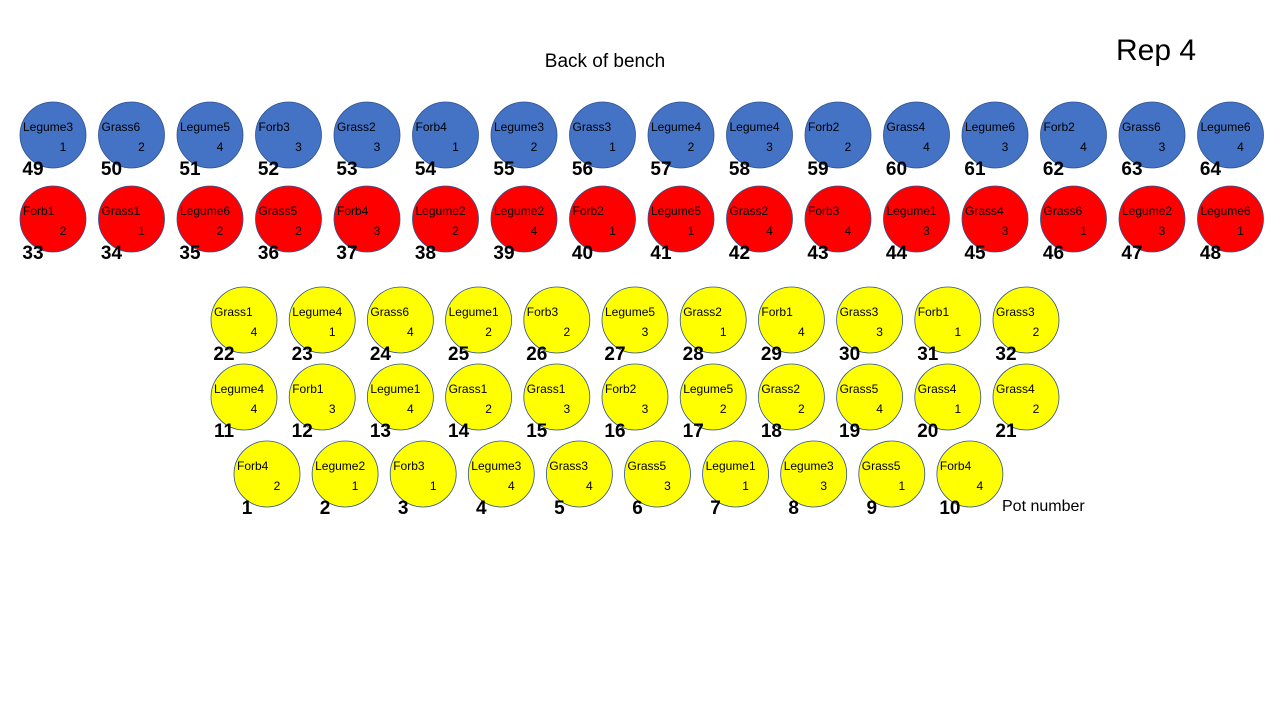 Image resolution: width=1280 pixels, height=720 pixels. Describe the element at coordinates (1053, 253) in the screenshot. I see `pot-number: 46` at that location.